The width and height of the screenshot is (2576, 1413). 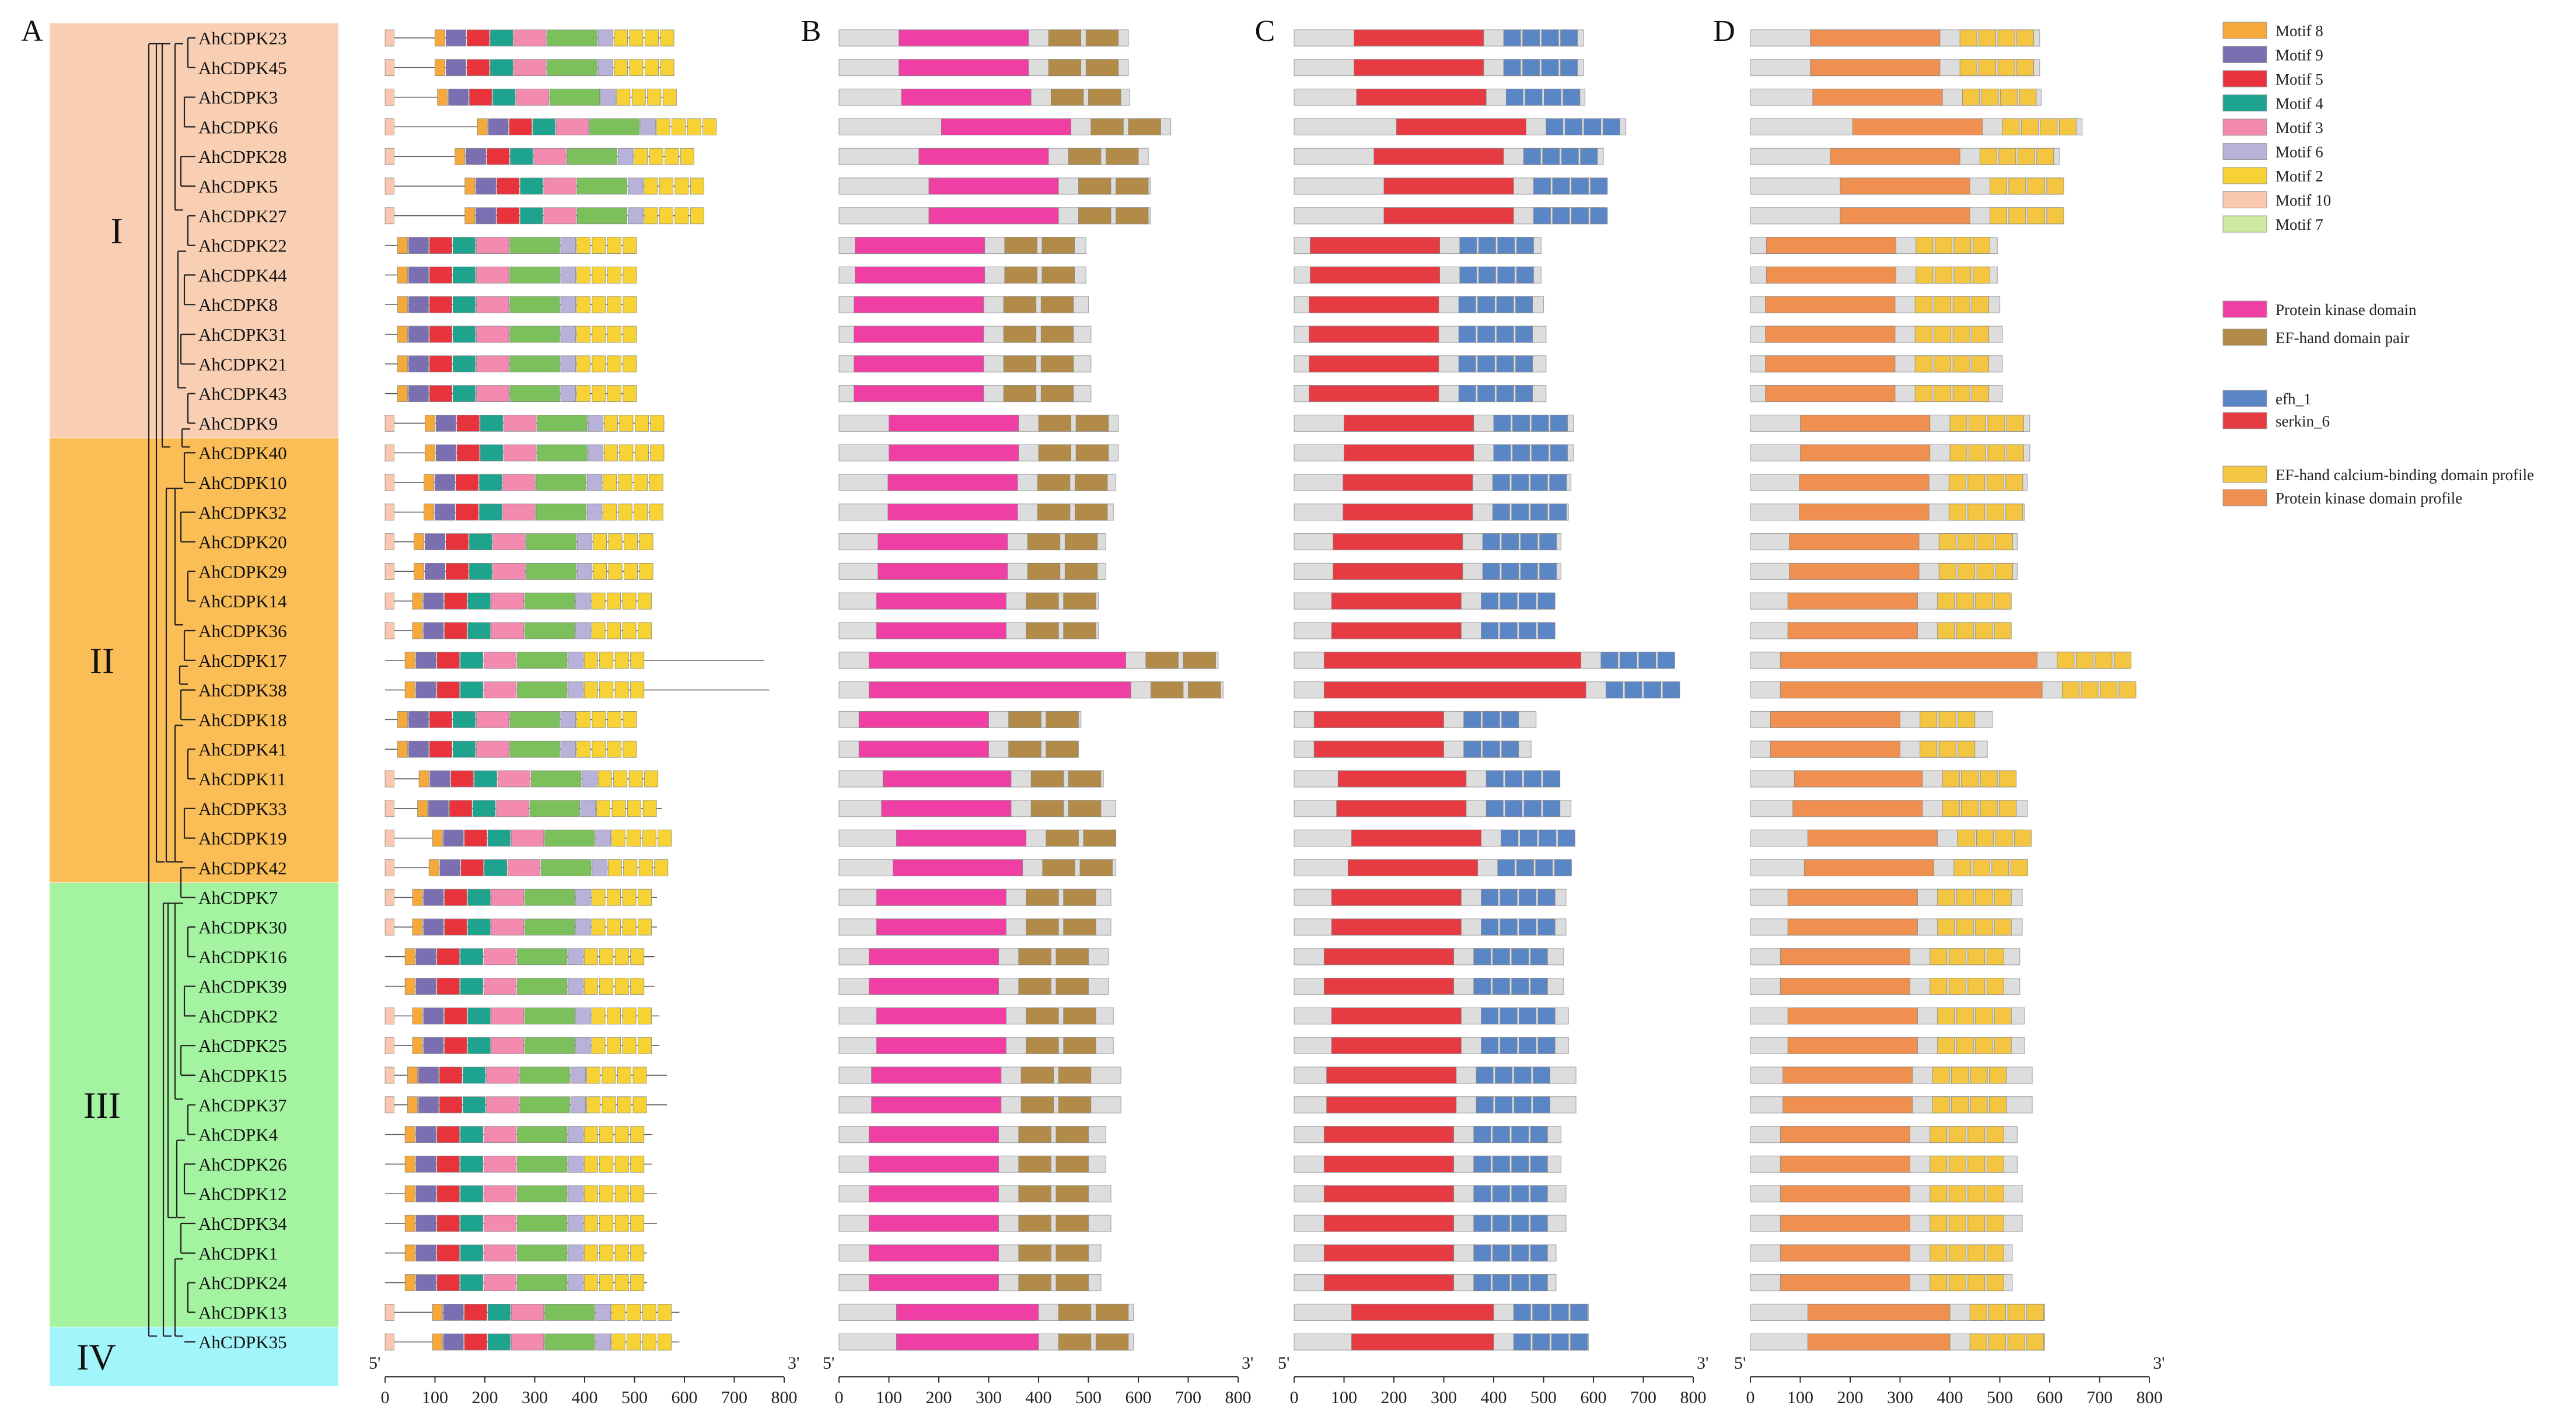 What do you see at coordinates (102, 1105) in the screenshot?
I see `group-label: III` at bounding box center [102, 1105].